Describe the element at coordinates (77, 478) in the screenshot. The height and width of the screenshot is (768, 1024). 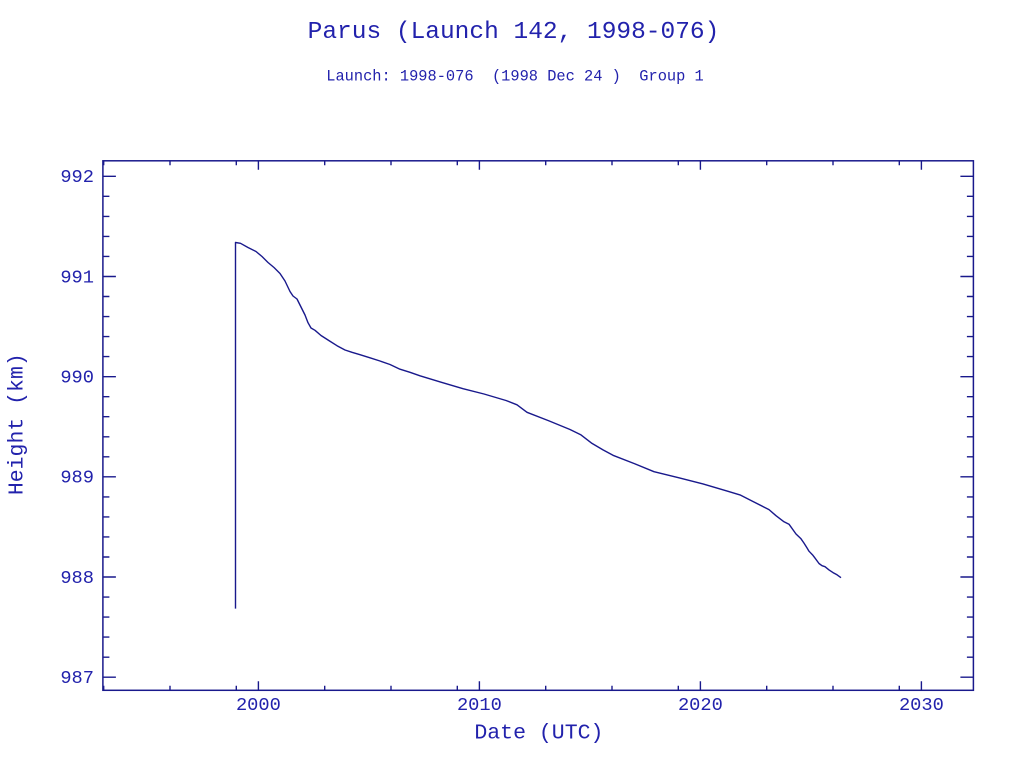
I see `svg-text: 989` at that location.